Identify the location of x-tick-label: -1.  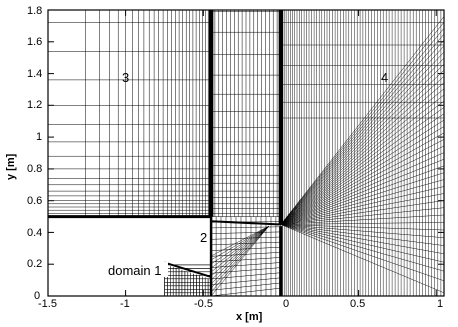
(125, 304).